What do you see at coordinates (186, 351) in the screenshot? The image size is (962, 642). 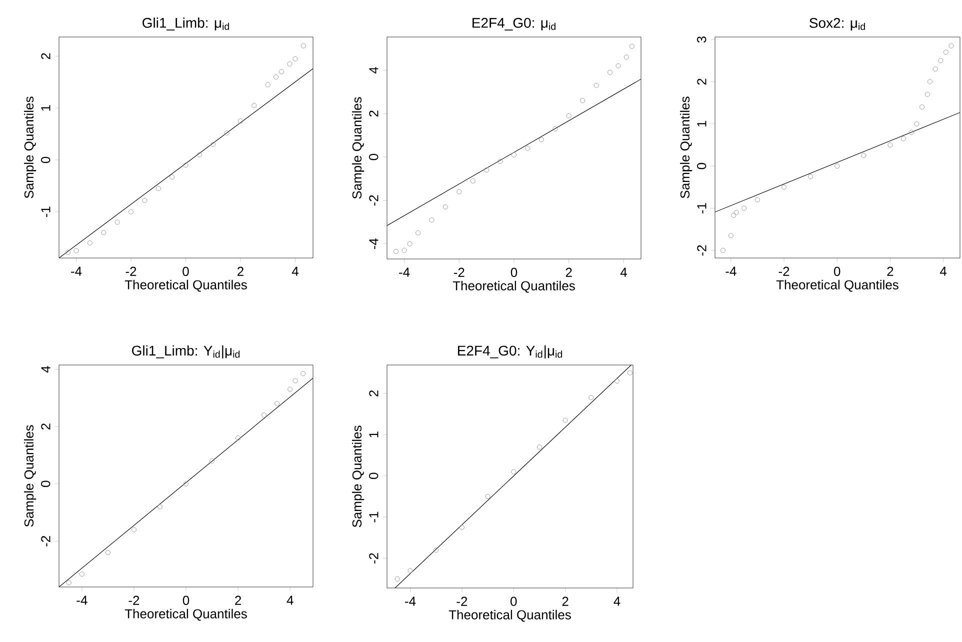 I see `chart-title: Gli1_Limb: Y$_{id}$|μ$_{id}$` at bounding box center [186, 351].